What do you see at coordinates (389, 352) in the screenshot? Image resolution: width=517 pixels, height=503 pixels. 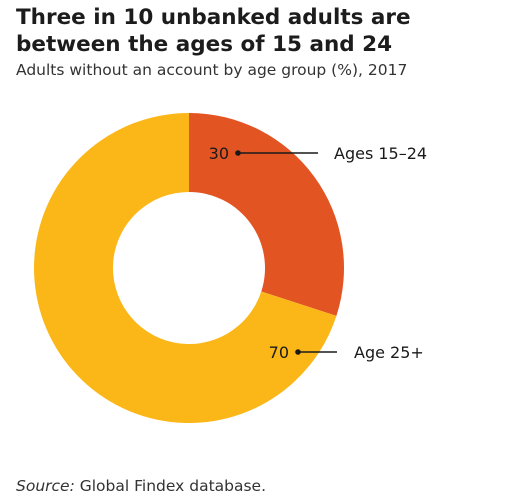 I see `slice-category-label-1: Age 25+` at bounding box center [389, 352].